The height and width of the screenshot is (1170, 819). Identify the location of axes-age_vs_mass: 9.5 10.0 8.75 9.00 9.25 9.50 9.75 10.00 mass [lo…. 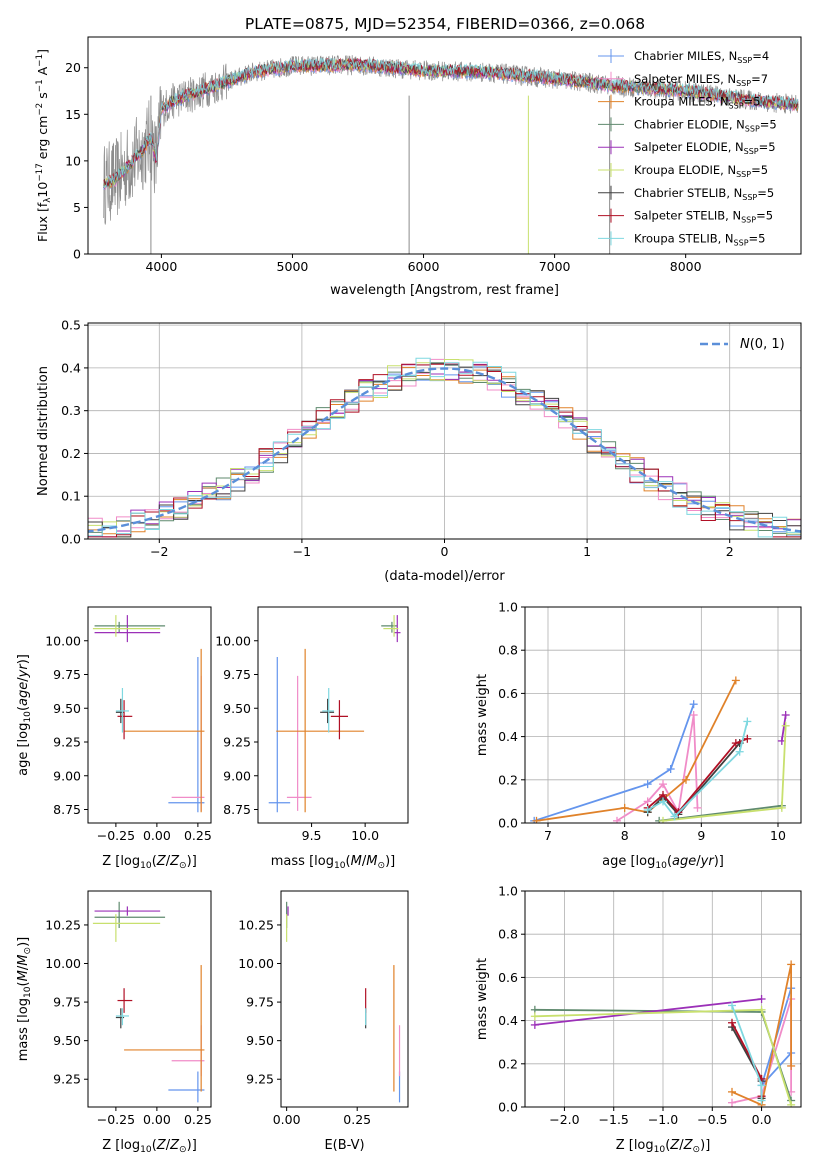
(312, 738).